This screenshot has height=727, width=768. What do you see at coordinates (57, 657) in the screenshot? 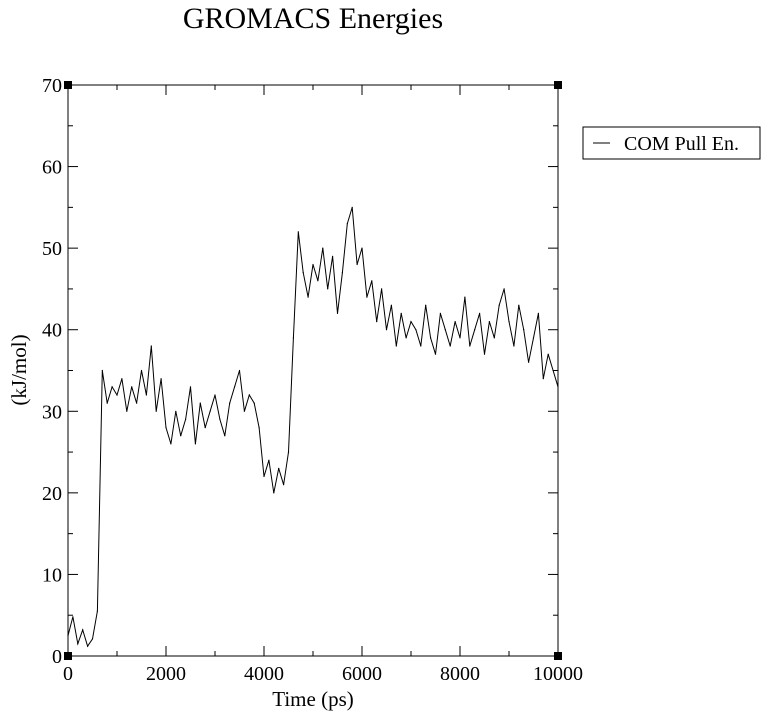
I see `y-tick-label: 0` at bounding box center [57, 657].